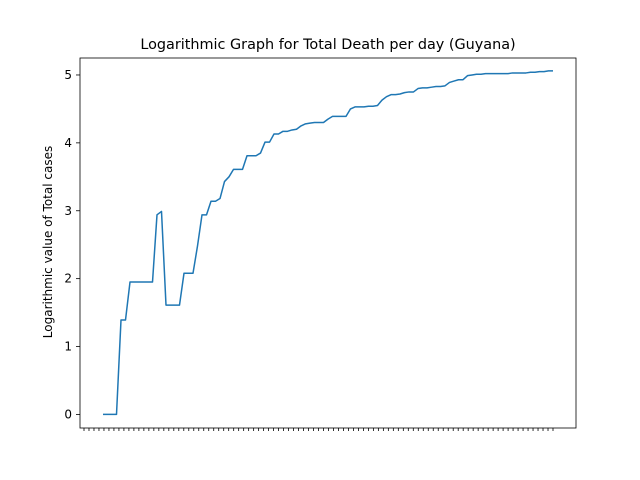 Image resolution: width=640 pixels, height=480 pixels. What do you see at coordinates (68, 414) in the screenshot?
I see `y-tick-label: 0` at bounding box center [68, 414].